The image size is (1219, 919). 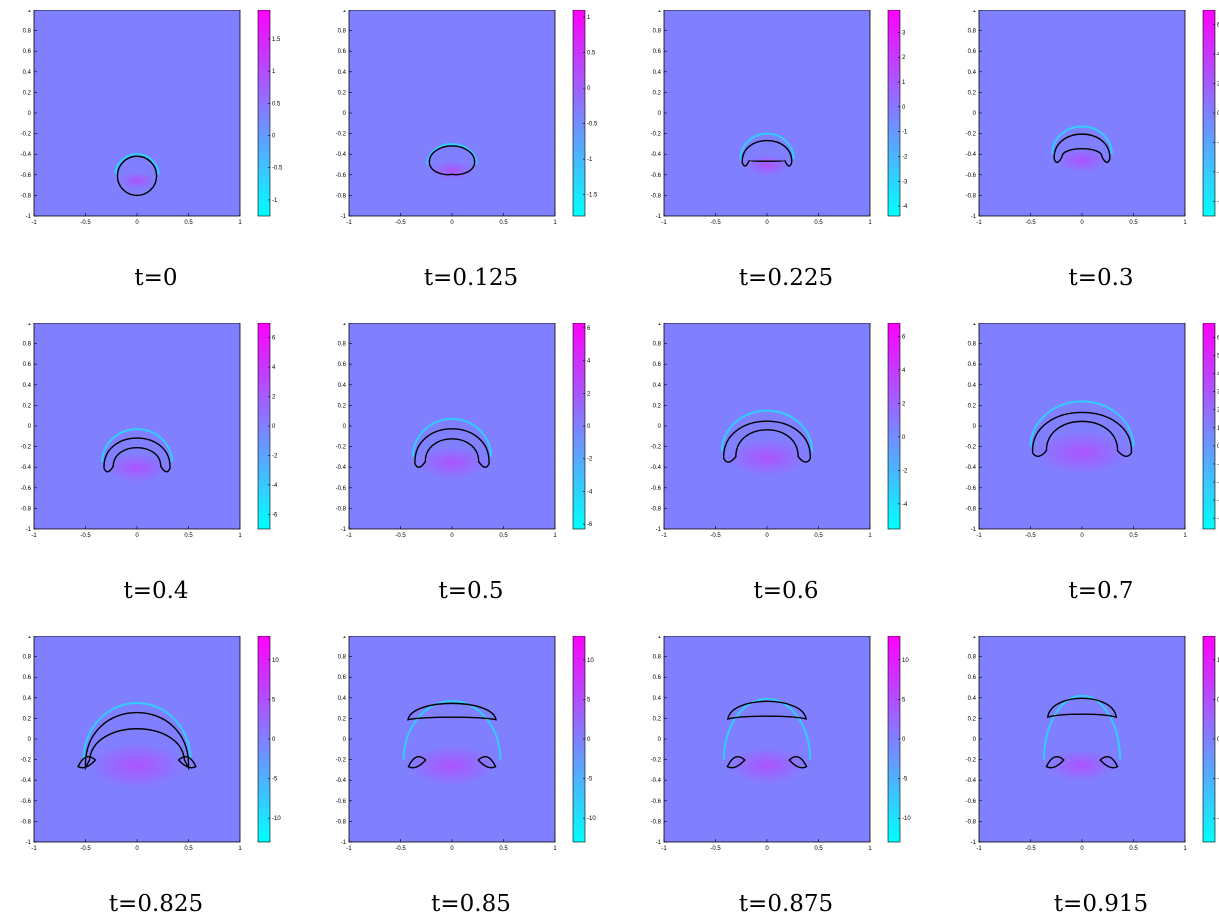 What do you see at coordinates (1101, 904) in the screenshot?
I see `panel-time-label: t=0.915` at bounding box center [1101, 904].